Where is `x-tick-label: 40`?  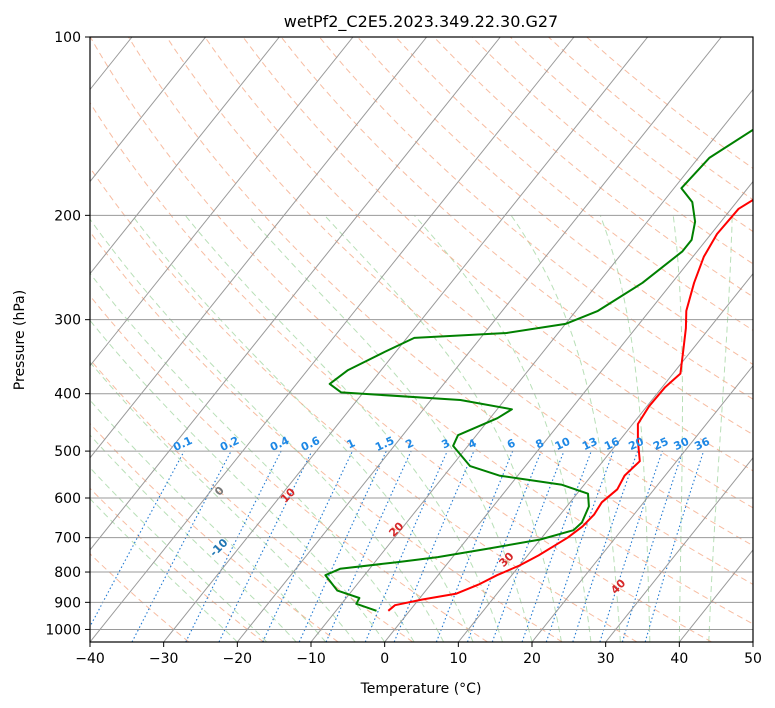 x-tick-label: 40 is located at coordinates (679, 659).